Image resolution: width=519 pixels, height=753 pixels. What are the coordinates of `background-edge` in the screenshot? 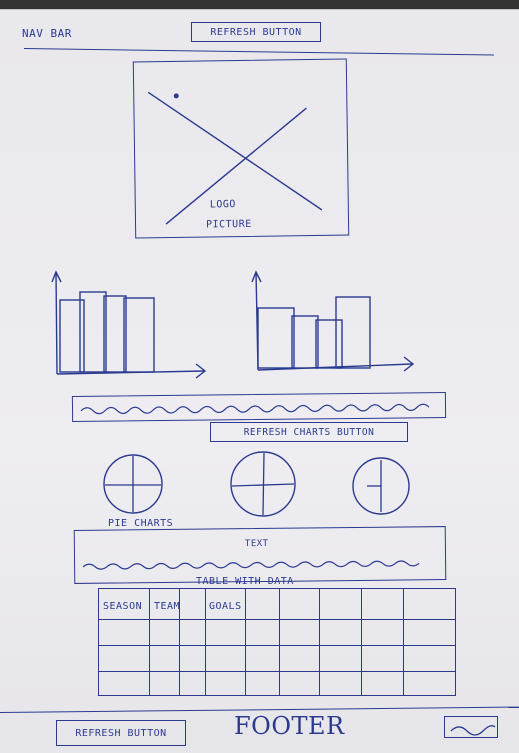 It's located at (259, 4).